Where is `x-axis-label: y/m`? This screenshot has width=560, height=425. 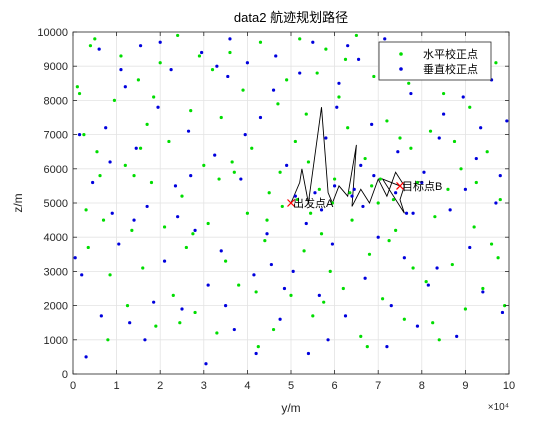
x-axis-label: y/m is located at coordinates (290, 408).